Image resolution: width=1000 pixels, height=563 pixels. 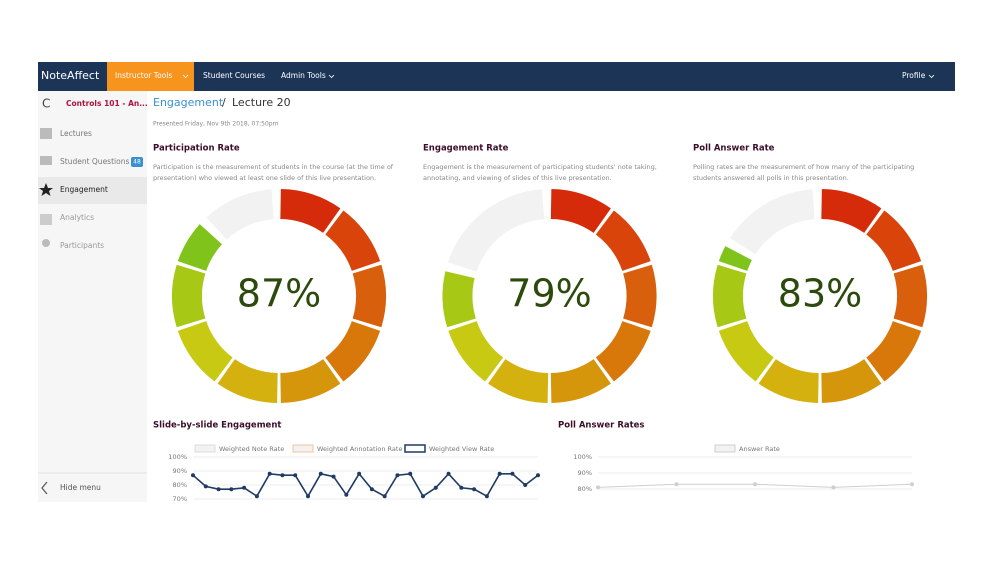 I want to click on legend-label: Weighted Note Rate, so click(x=251, y=449).